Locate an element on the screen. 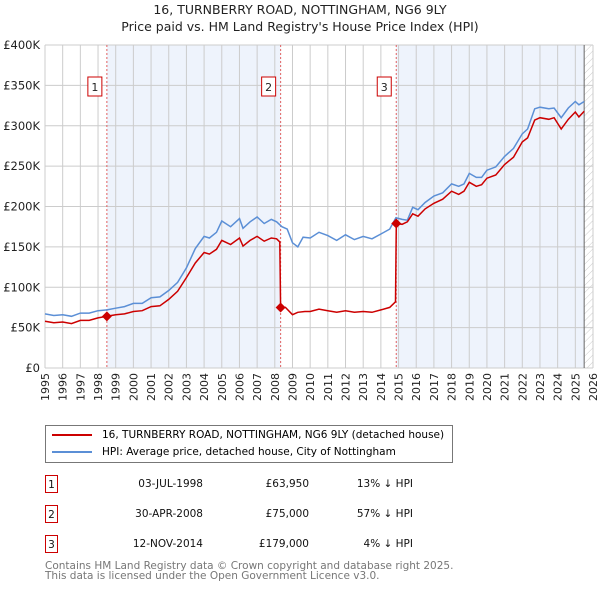 The image size is (600, 590). x-tick-label: 2003 is located at coordinates (186, 387).